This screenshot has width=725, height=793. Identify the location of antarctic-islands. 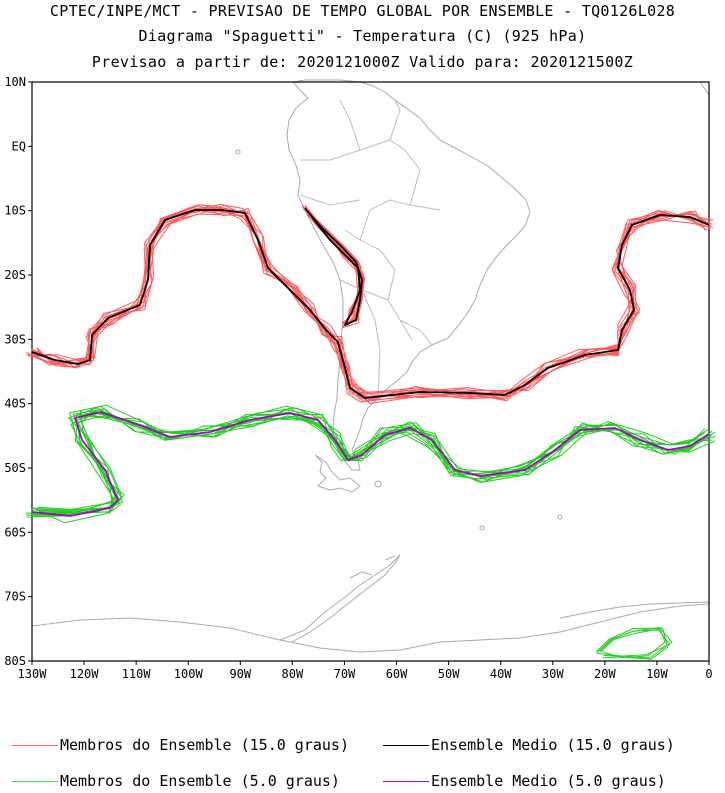
(372, 567).